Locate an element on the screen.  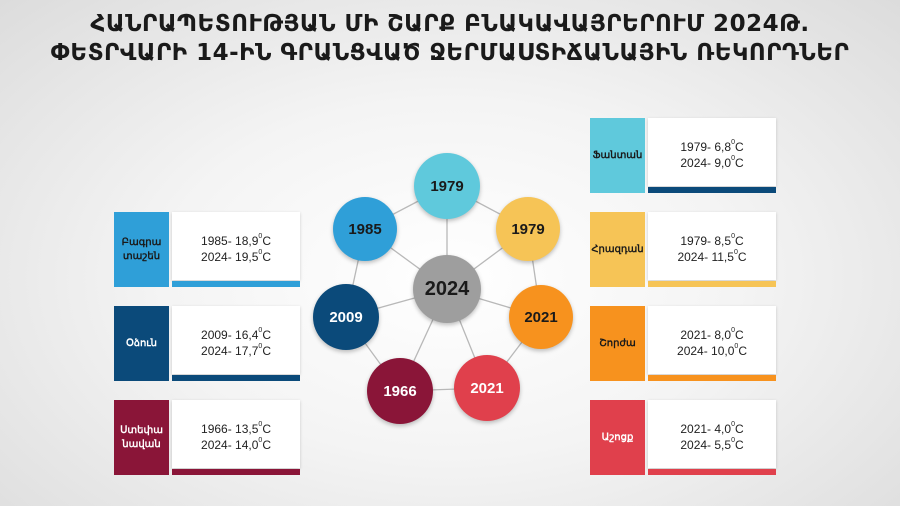
record-card-right-0: Ֆանտան 1979- 6,80C 2024- 9,00C is located at coordinates (683, 155).